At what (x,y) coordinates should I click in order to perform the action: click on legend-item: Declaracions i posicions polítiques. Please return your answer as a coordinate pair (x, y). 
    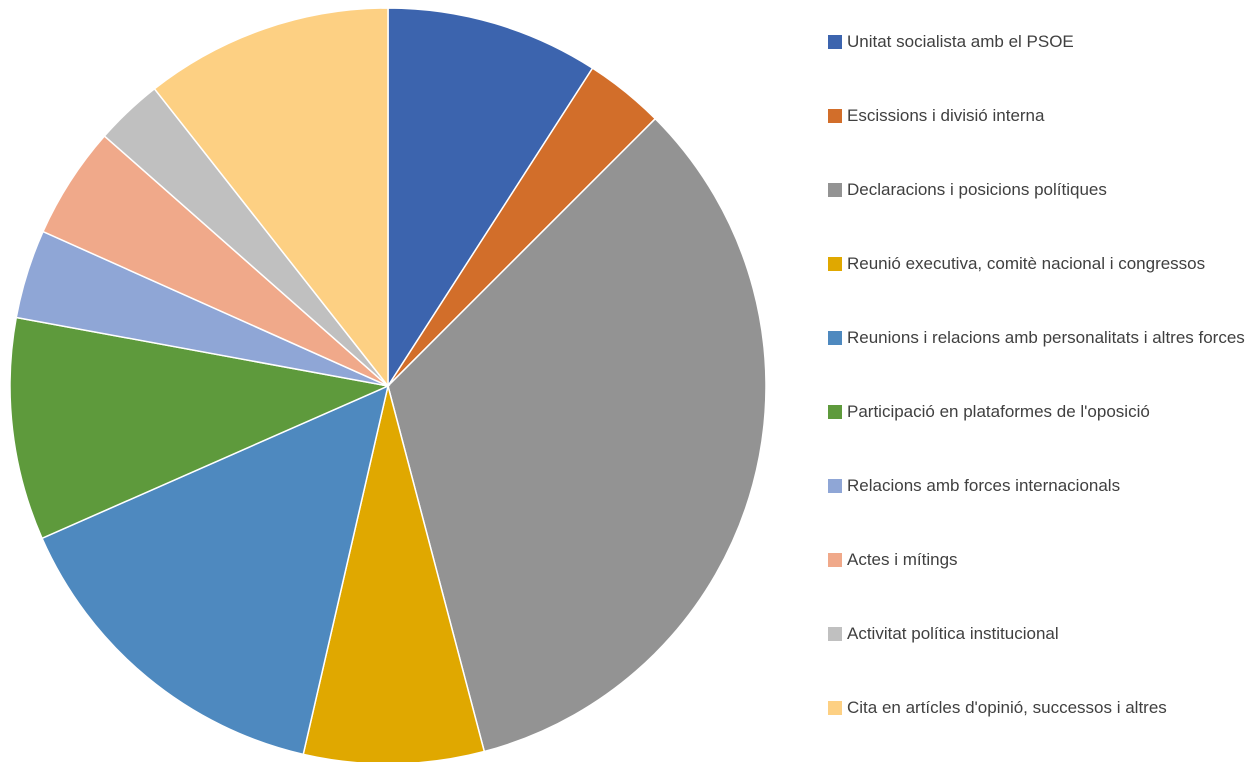
    Looking at the image, I should click on (1038, 190).